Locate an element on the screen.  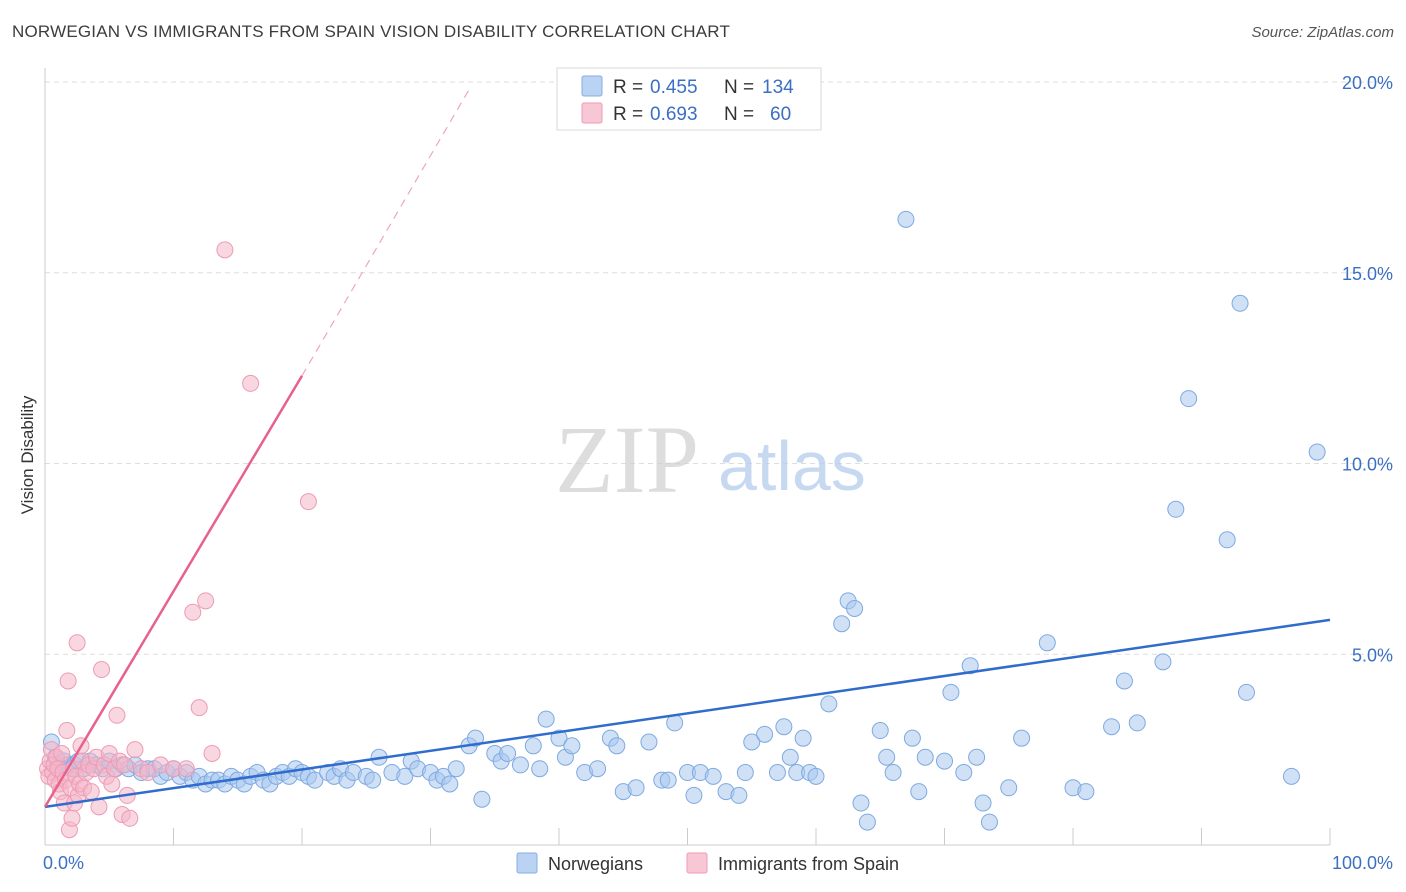
legend: R = 0.455 N = 134 R = 0.693 N = 60 is located at coordinates (689, 99).